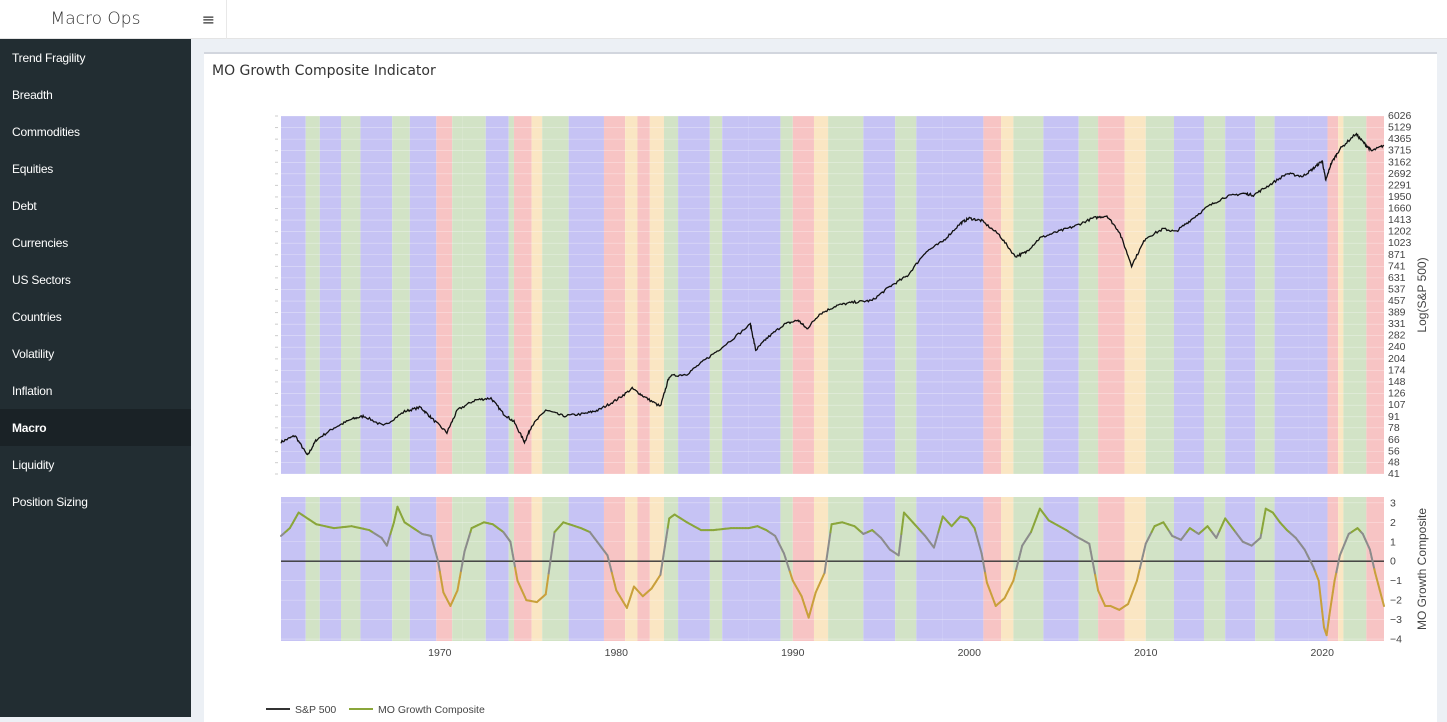 This screenshot has width=1447, height=722. I want to click on sp500-y-tick-label: 3715, so click(1400, 151).